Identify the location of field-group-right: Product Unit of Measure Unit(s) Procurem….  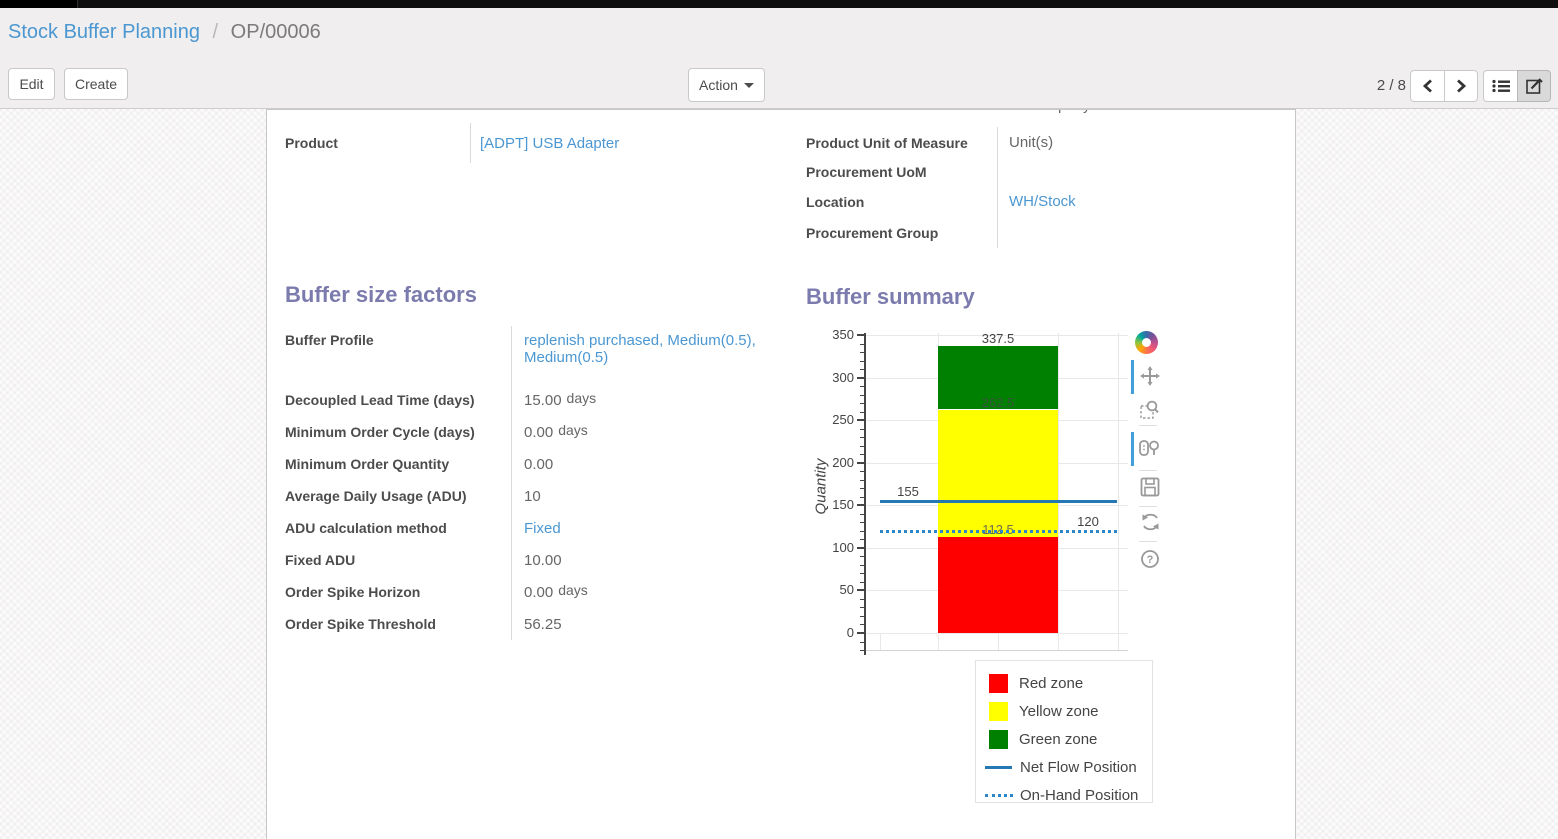
(1050, 187).